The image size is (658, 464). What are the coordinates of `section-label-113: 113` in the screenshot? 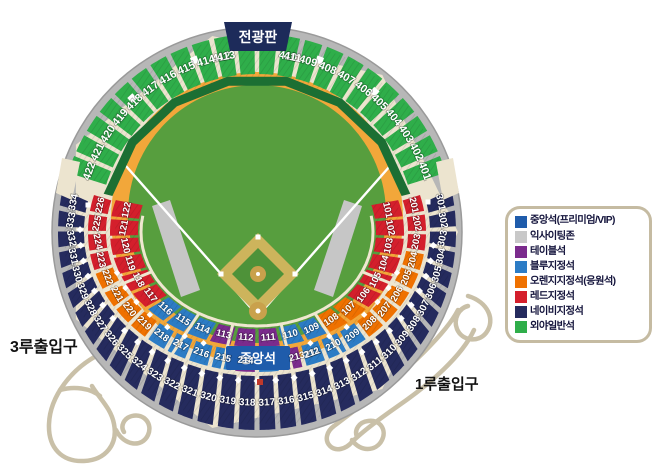 It's located at (224, 334).